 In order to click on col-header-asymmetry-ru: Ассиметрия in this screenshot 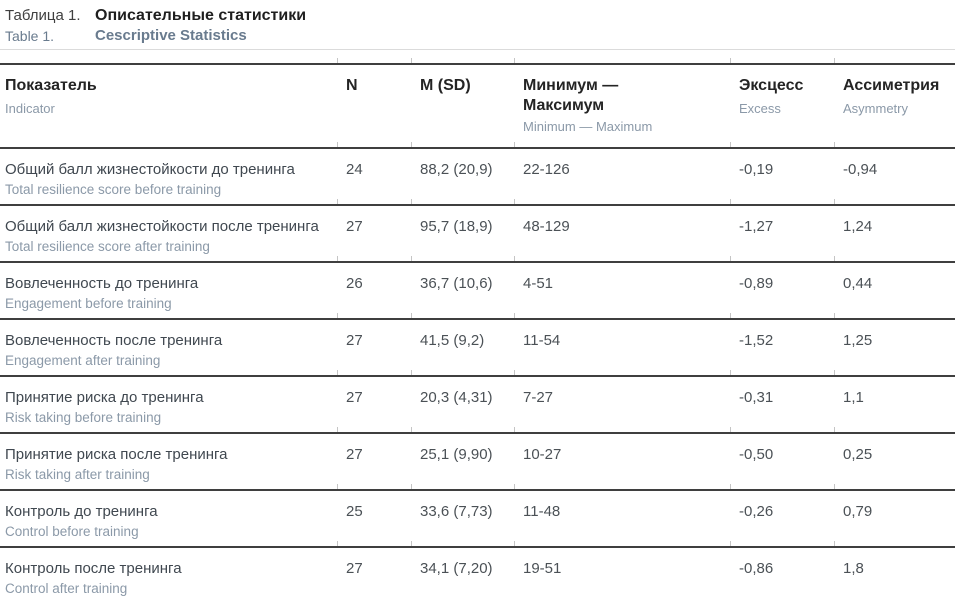, I will do `click(891, 85)`.